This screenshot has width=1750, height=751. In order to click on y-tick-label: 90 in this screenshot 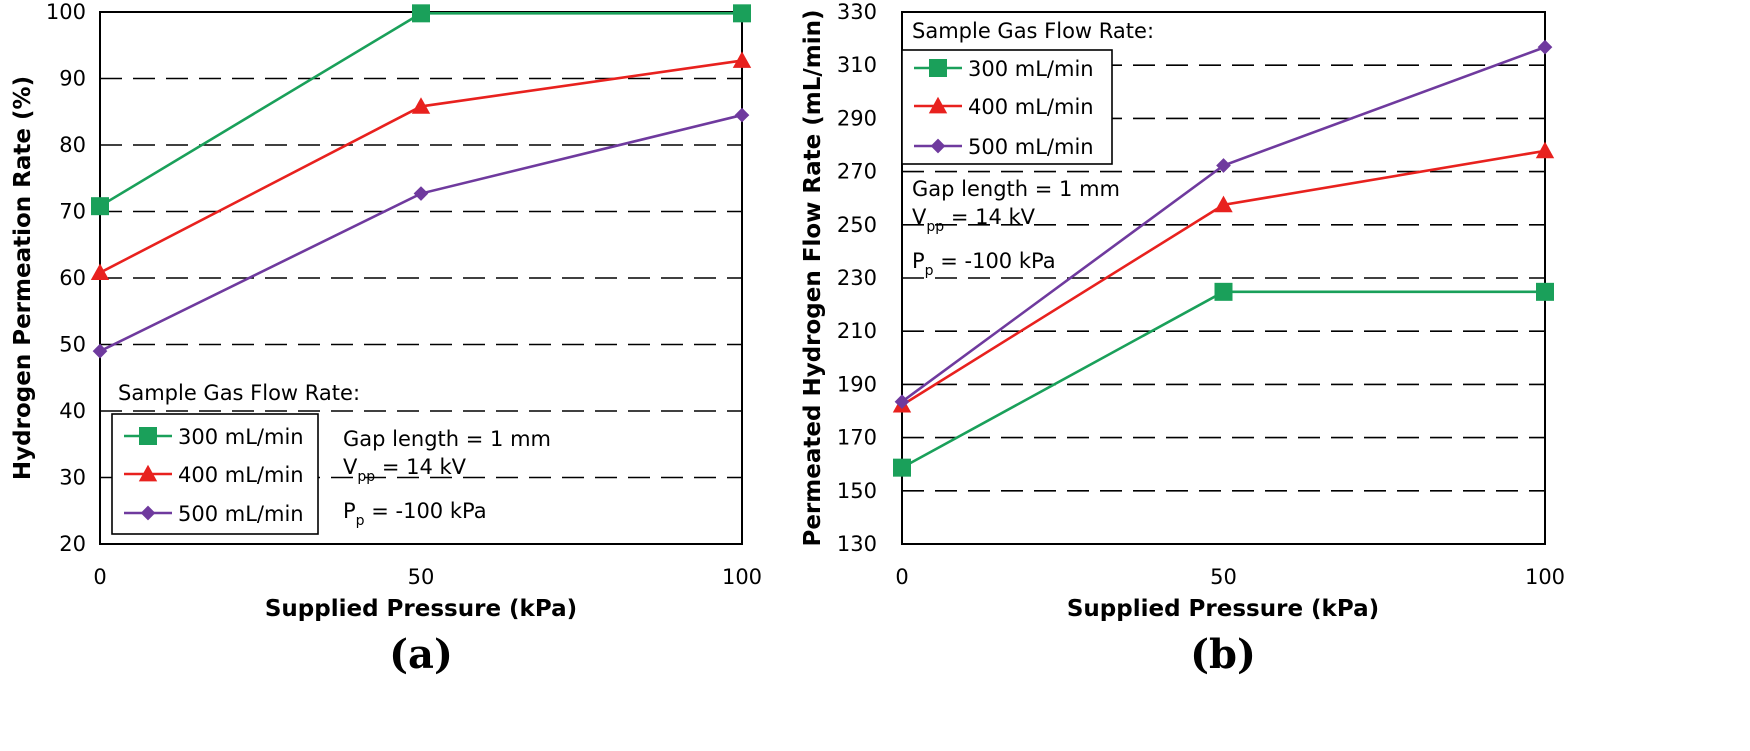, I will do `click(72, 79)`.